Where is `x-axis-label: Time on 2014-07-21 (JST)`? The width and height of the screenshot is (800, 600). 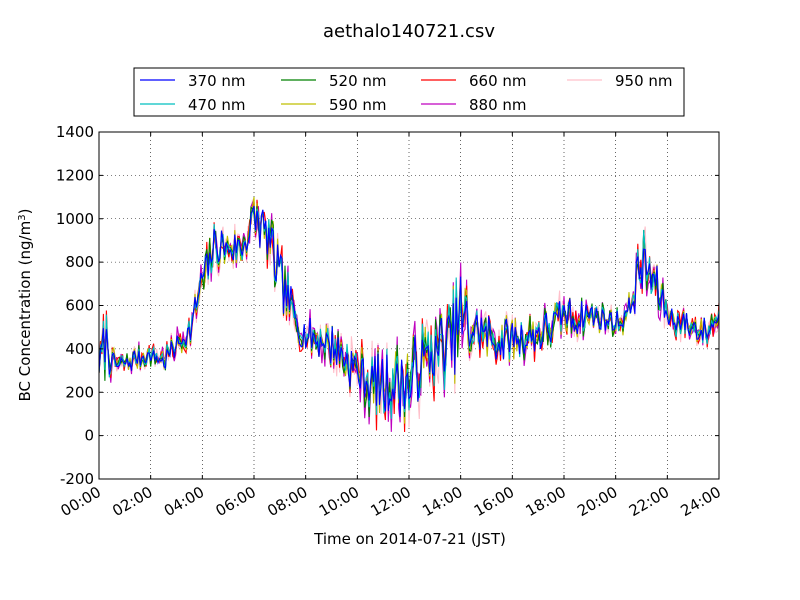 x-axis-label: Time on 2014-07-21 (JST) is located at coordinates (409, 539).